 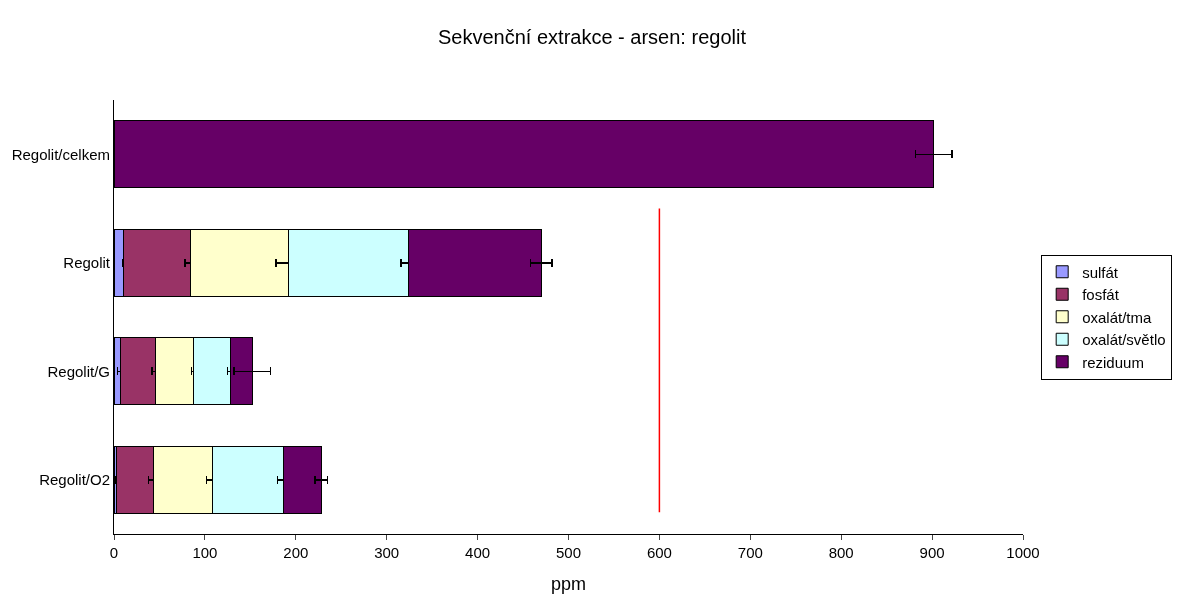 What do you see at coordinates (87, 262) in the screenshot?
I see `y-tick-label: Regolit` at bounding box center [87, 262].